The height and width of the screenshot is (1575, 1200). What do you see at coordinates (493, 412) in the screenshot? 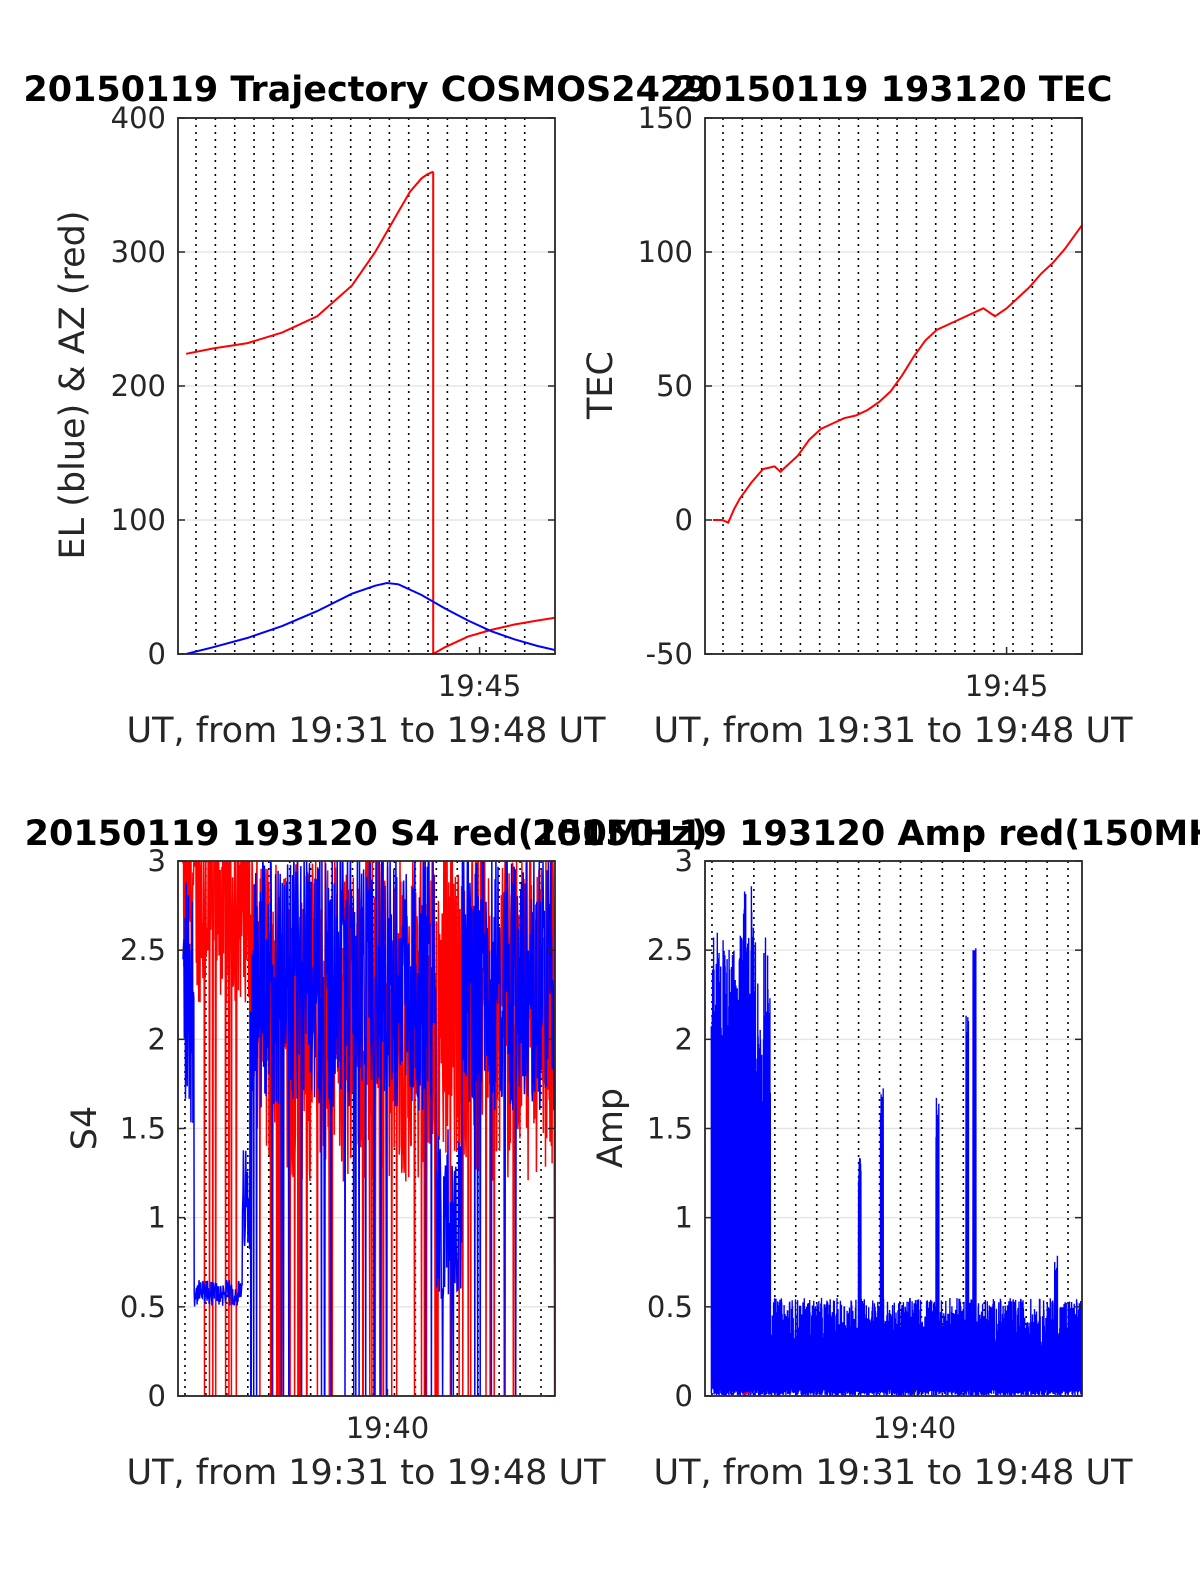
I see `series-line-az2` at bounding box center [493, 412].